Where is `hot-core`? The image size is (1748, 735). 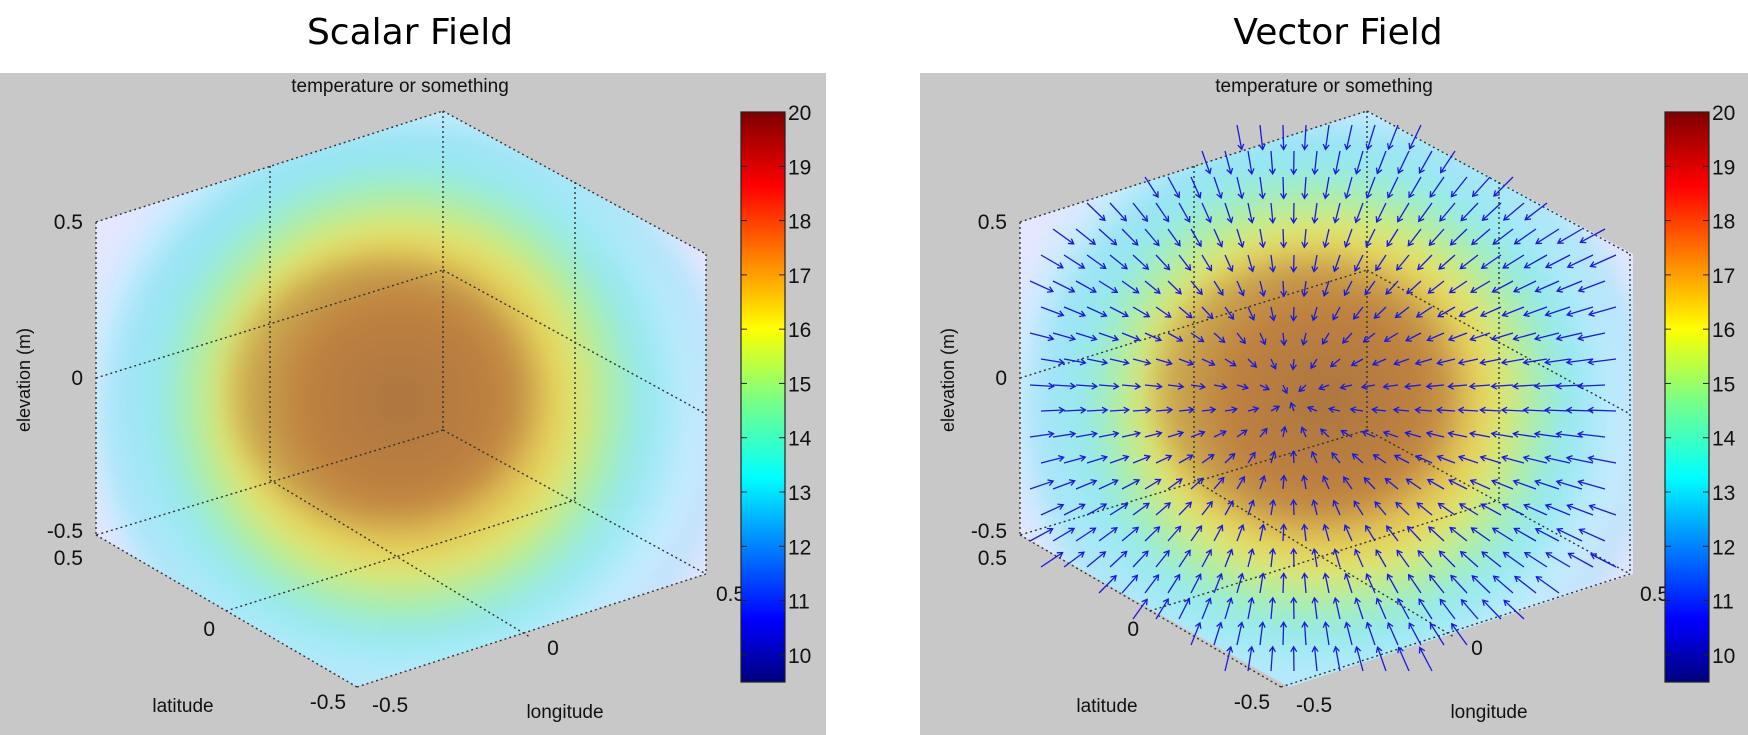
hot-core is located at coordinates (380, 390).